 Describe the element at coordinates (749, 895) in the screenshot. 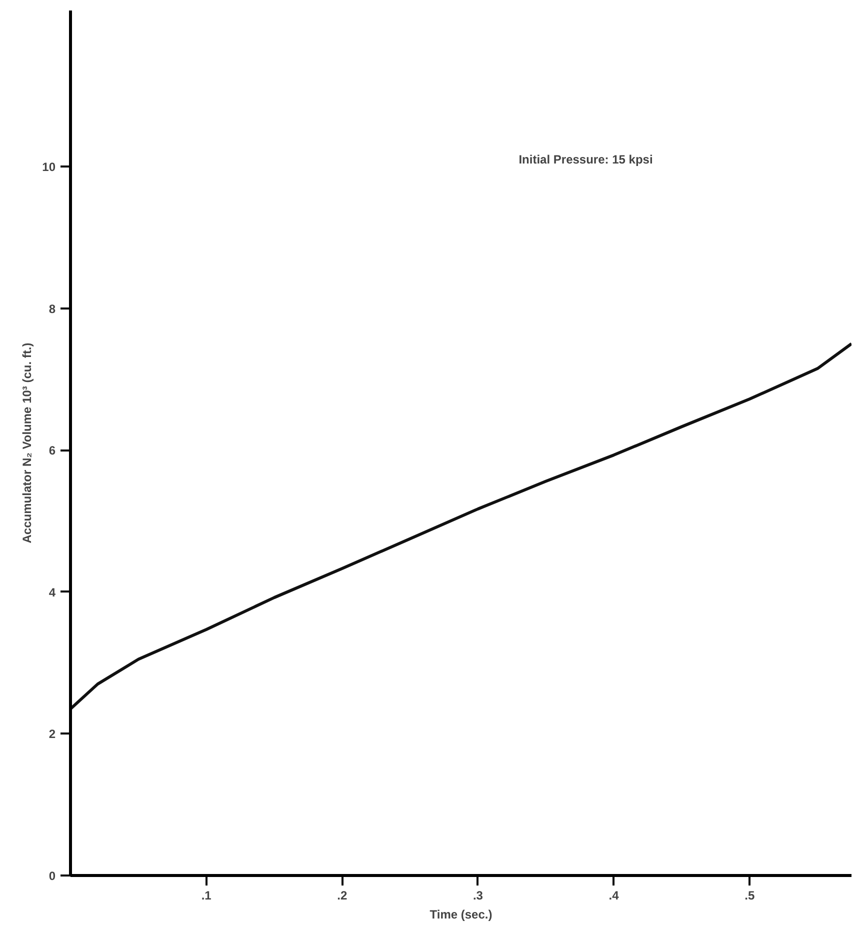

I see `x-tick-label: .5` at that location.